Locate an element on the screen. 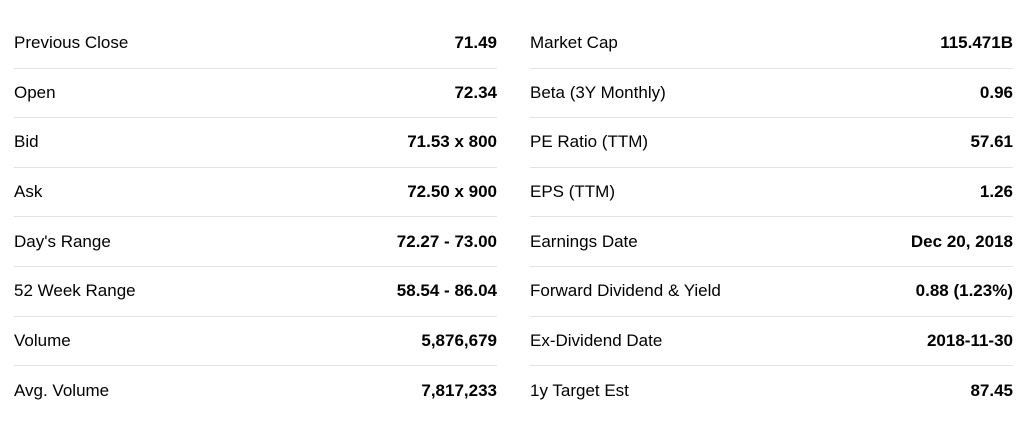  stat-value: 2018-11-30 is located at coordinates (969, 340).